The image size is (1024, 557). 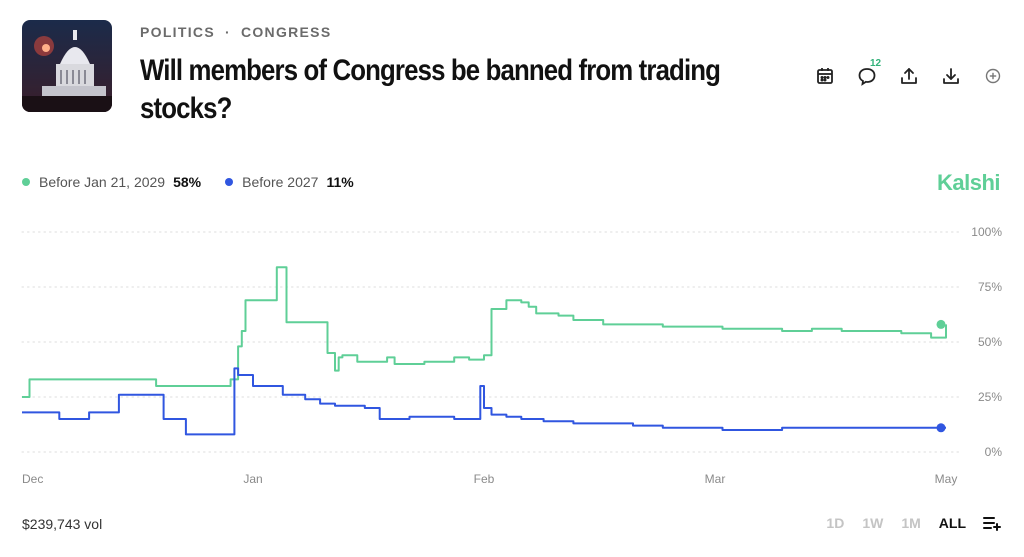 What do you see at coordinates (952, 523) in the screenshot?
I see `range-all-button: ALL` at bounding box center [952, 523].